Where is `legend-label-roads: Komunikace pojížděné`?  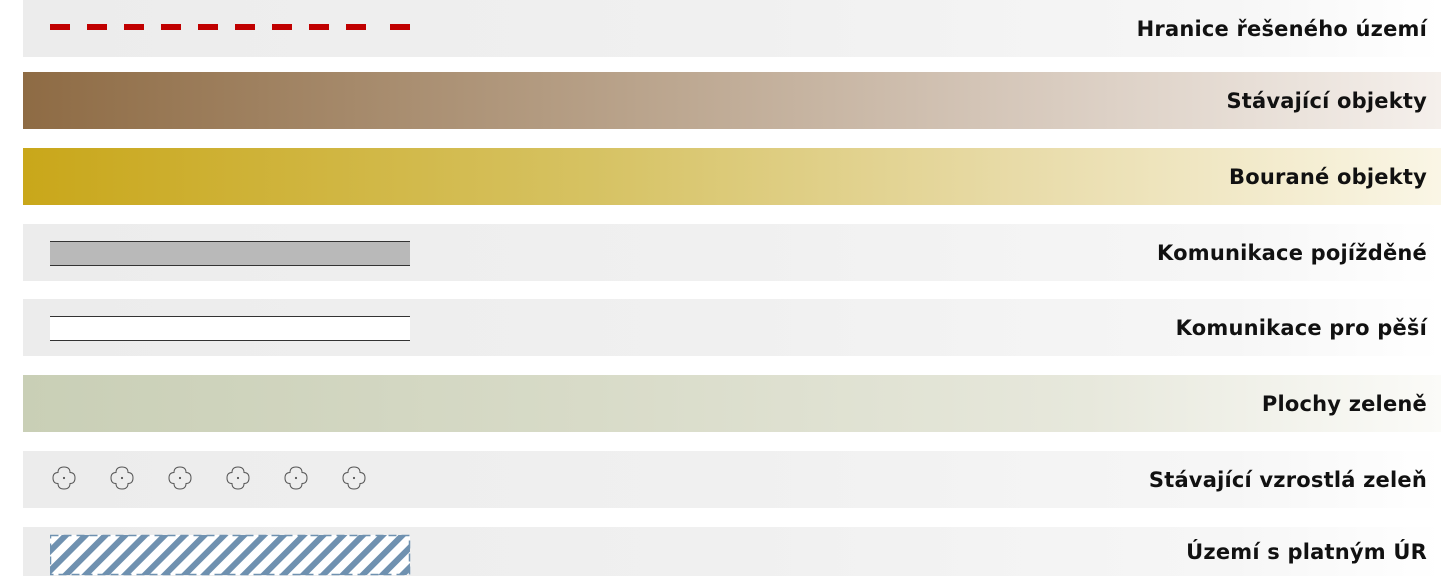 legend-label-roads: Komunikace pojížděné is located at coordinates (1292, 252).